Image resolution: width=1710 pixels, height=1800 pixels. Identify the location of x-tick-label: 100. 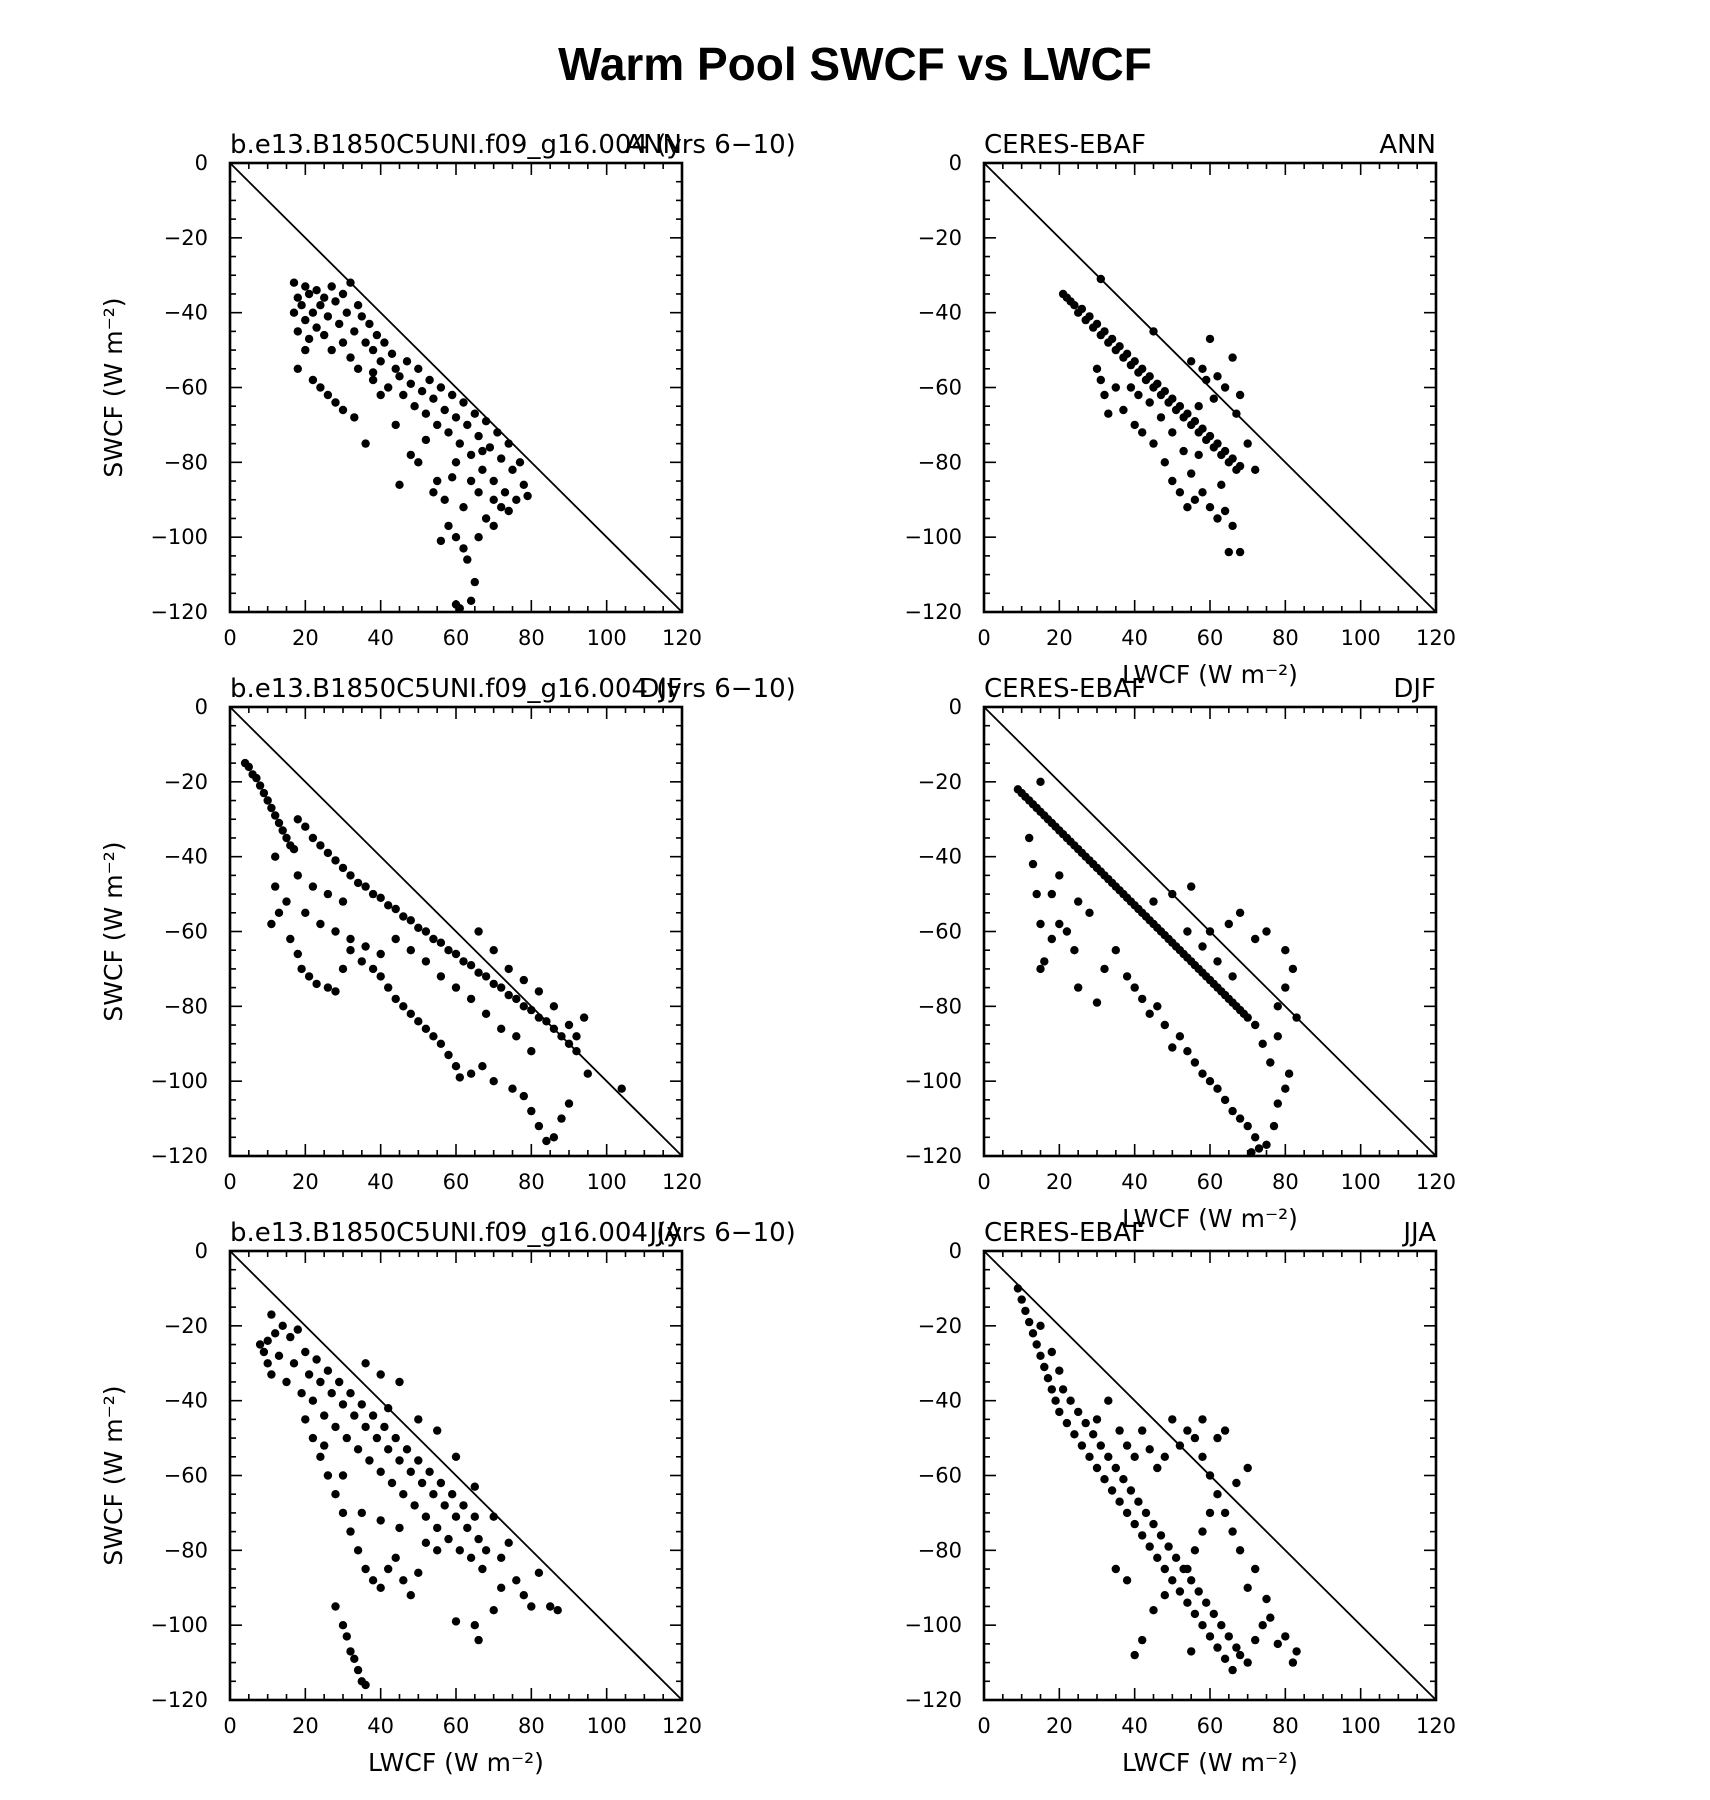
(607, 1726).